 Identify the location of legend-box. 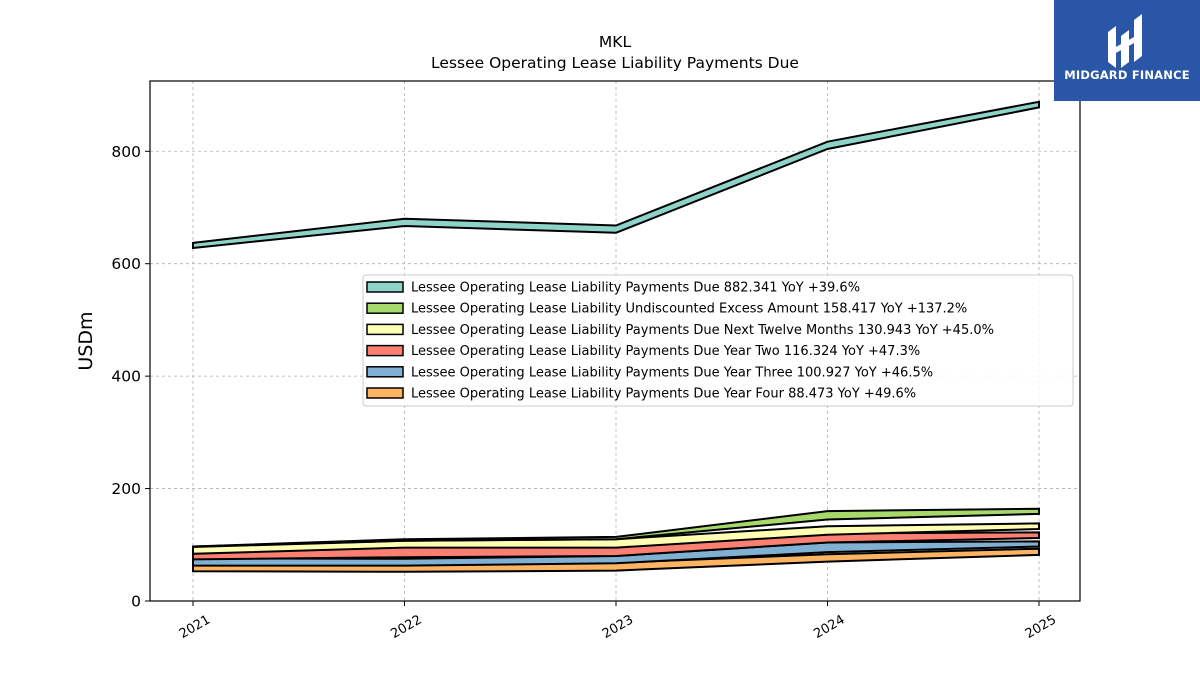
(718, 340).